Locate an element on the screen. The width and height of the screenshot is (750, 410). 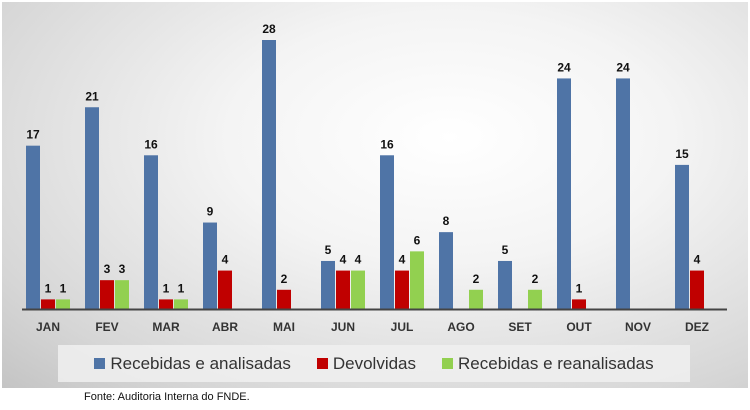
category-label: FEV is located at coordinates (106, 327).